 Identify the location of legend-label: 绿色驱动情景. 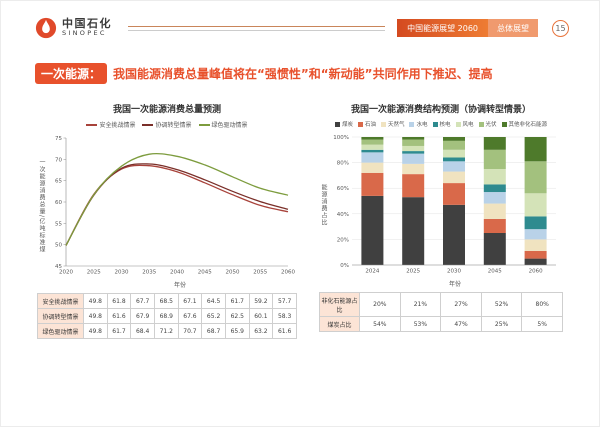
(229, 125).